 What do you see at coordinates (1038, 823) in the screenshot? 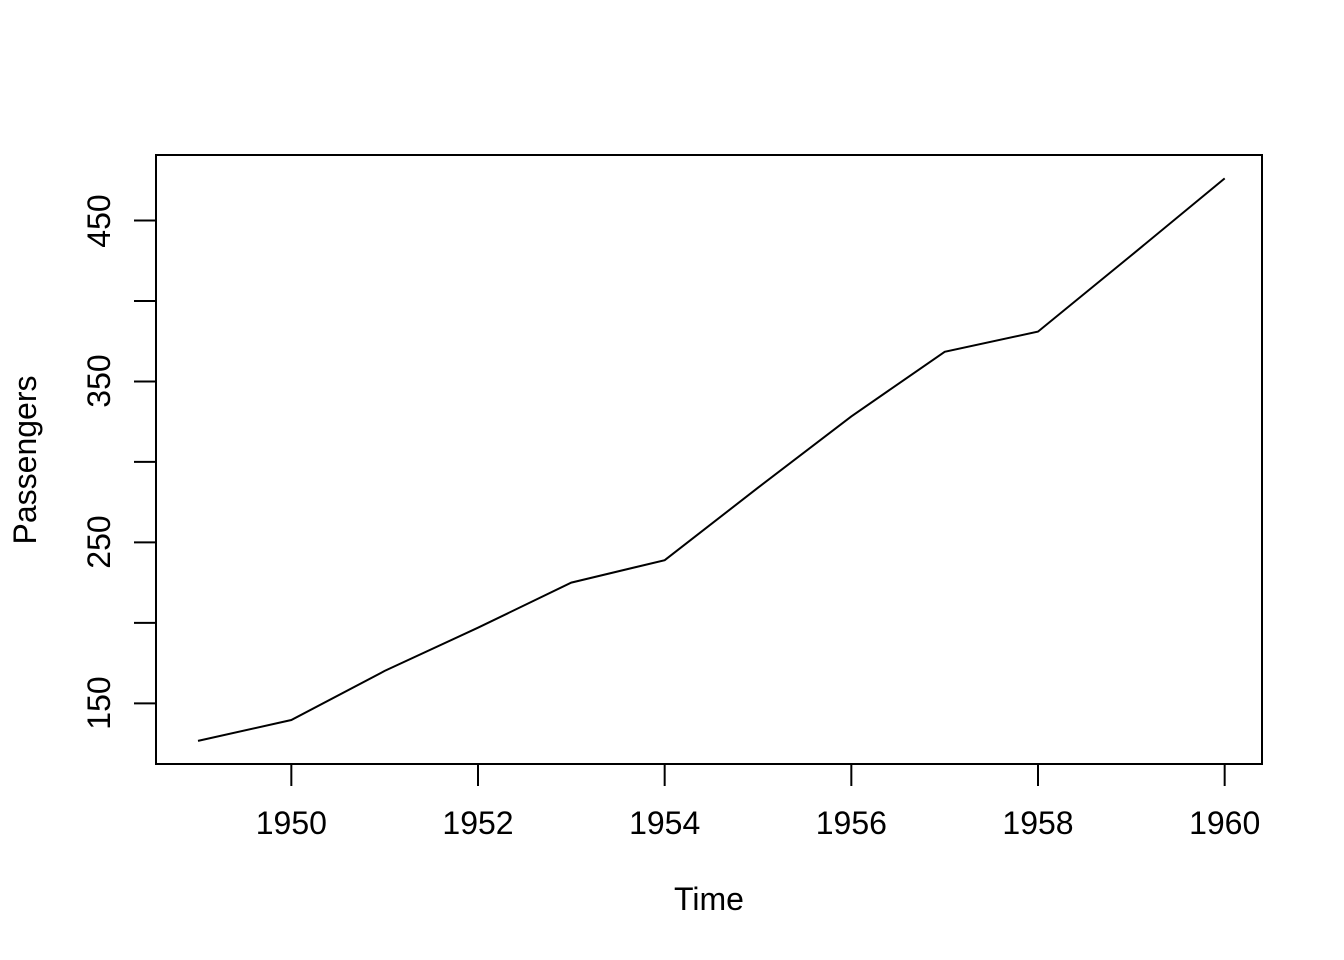
I see `x-tick-label: 1958` at bounding box center [1038, 823].